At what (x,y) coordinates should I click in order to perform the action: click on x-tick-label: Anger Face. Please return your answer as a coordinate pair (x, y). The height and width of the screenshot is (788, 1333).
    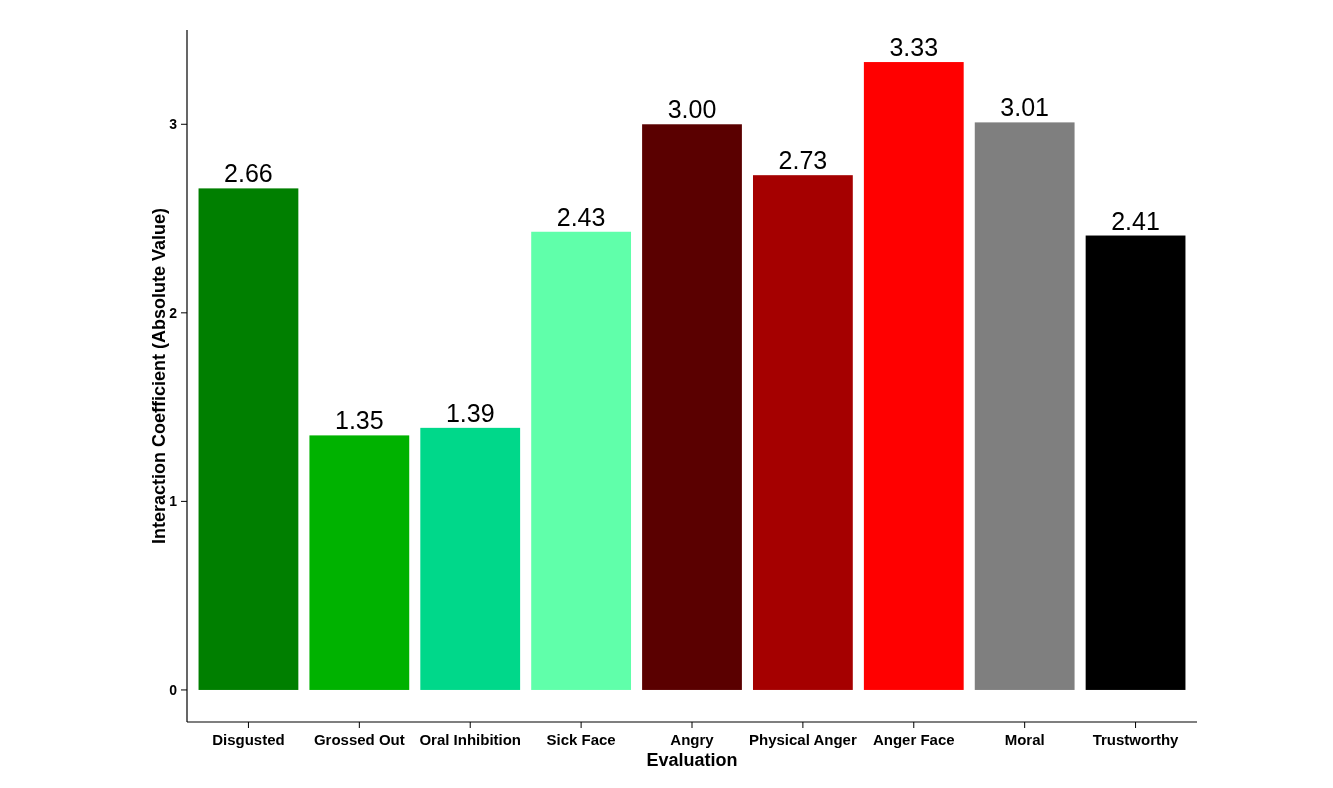
    Looking at the image, I should click on (913, 739).